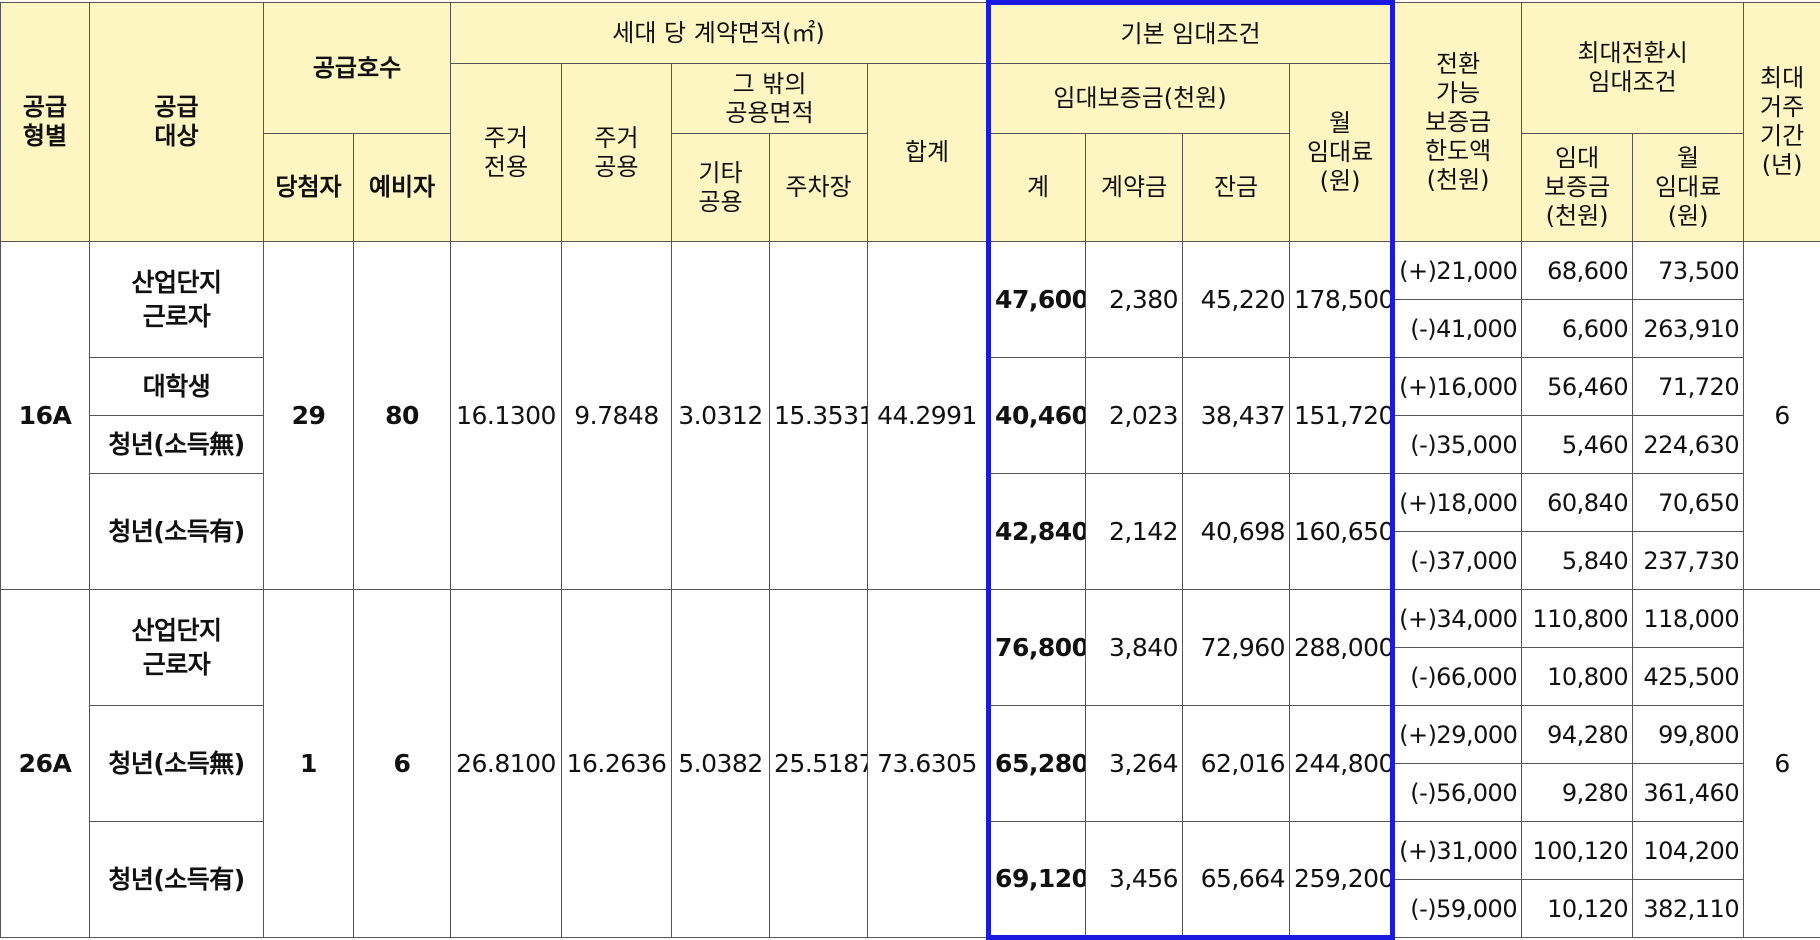 The height and width of the screenshot is (940, 1820). What do you see at coordinates (1577, 444) in the screenshot?
I see `cell-max-conversion-deposit: 5,460` at bounding box center [1577, 444].